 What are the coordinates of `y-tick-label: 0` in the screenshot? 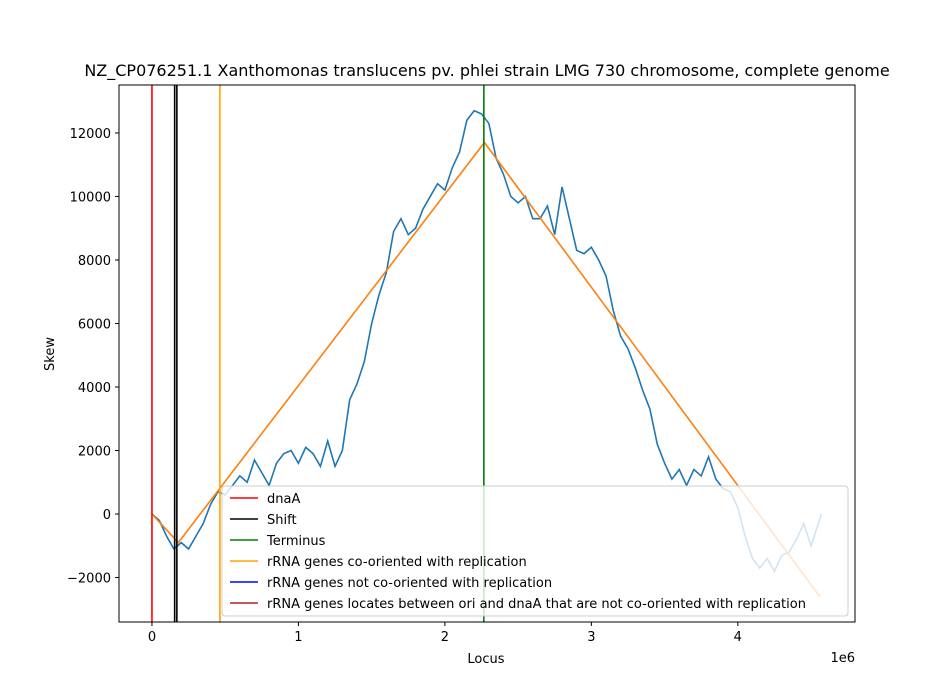 It's located at (107, 515).